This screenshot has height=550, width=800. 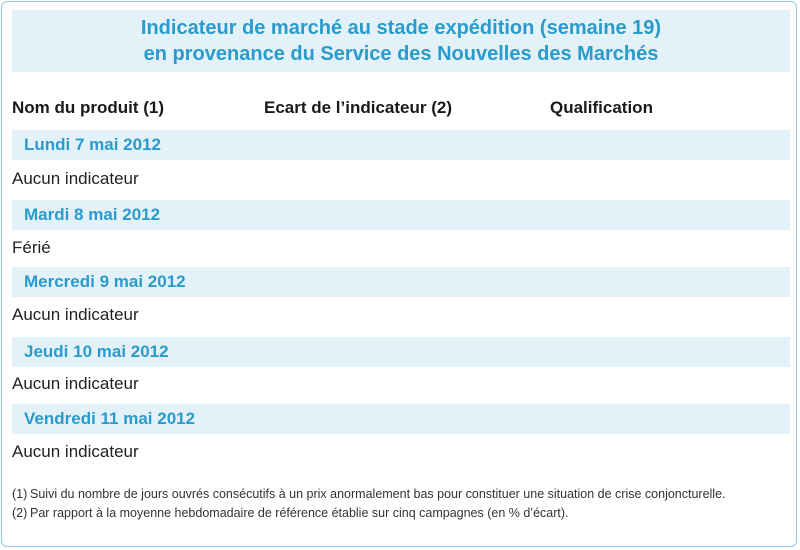 I want to click on day-label: Mardi 8 mai 2012, so click(x=92, y=214).